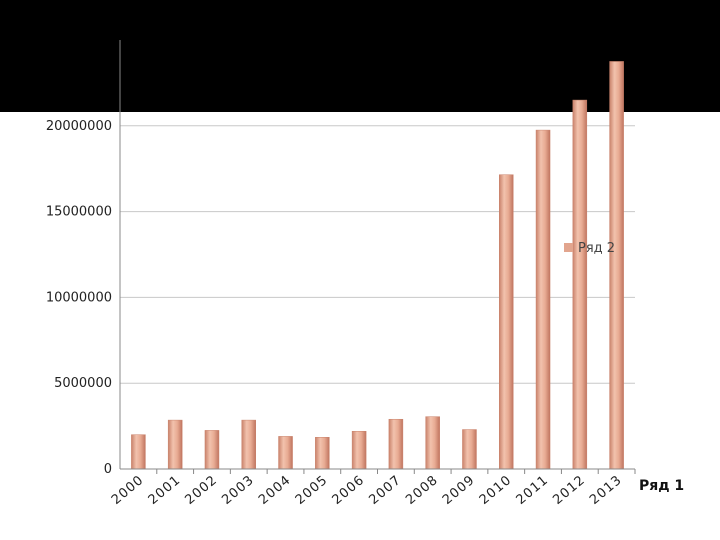 The image size is (720, 540). Describe the element at coordinates (275, 490) in the screenshot. I see `x-tick-label: 2004` at that location.